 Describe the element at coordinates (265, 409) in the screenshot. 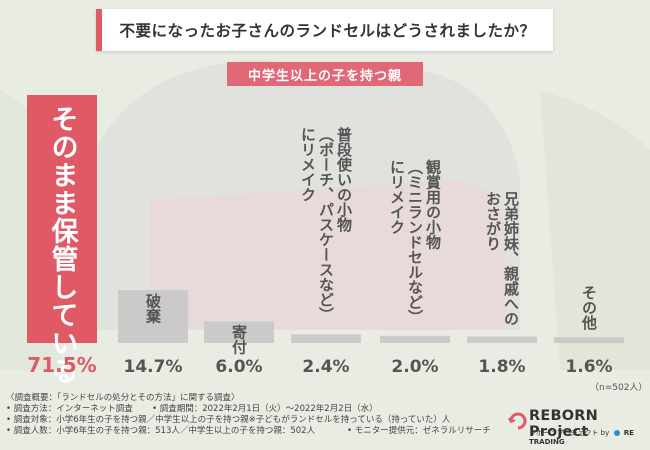

I see `survey-period: • 調査期間：2022年2月1日（火）〜2022年2月2日（水）` at that location.